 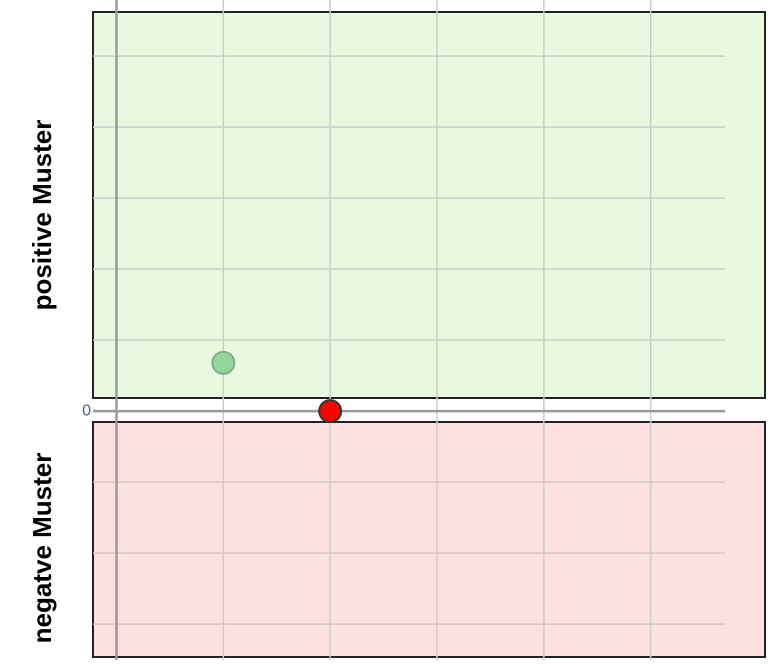 What do you see at coordinates (42, 215) in the screenshot?
I see `region-label: positive Muster` at bounding box center [42, 215].